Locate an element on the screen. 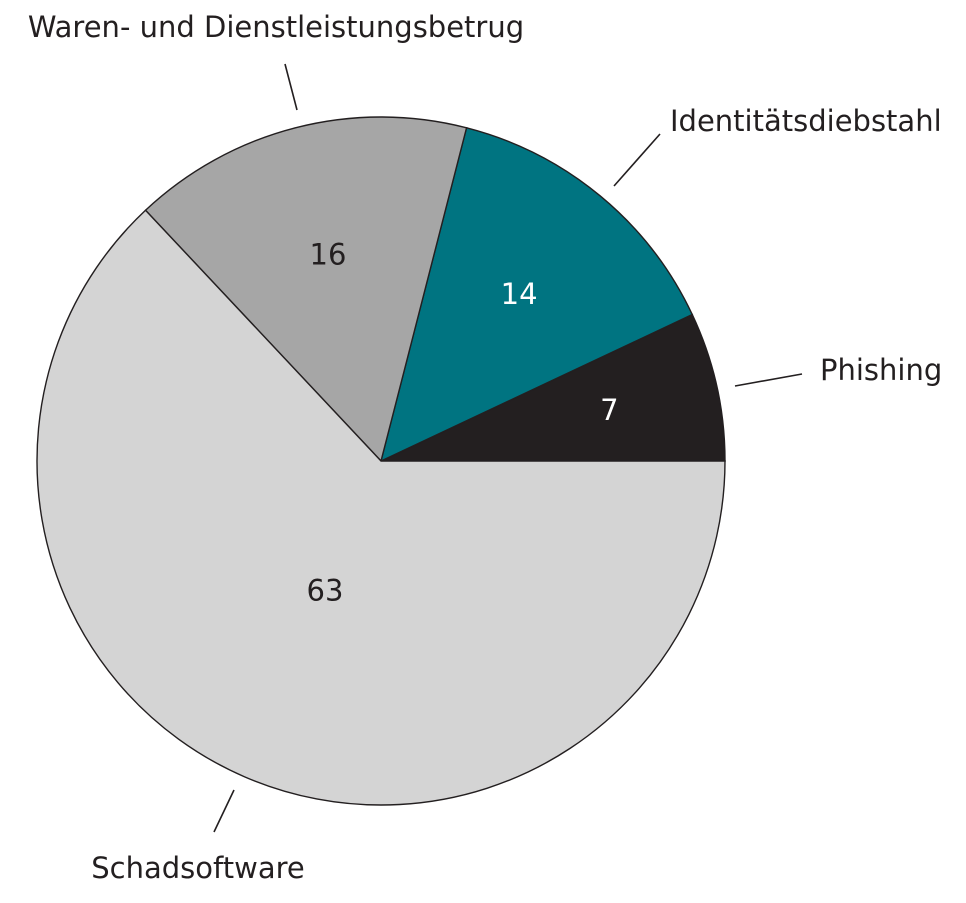 The width and height of the screenshot is (966, 903). slice-category-label: Identitätsdiebstahl is located at coordinates (806, 121).